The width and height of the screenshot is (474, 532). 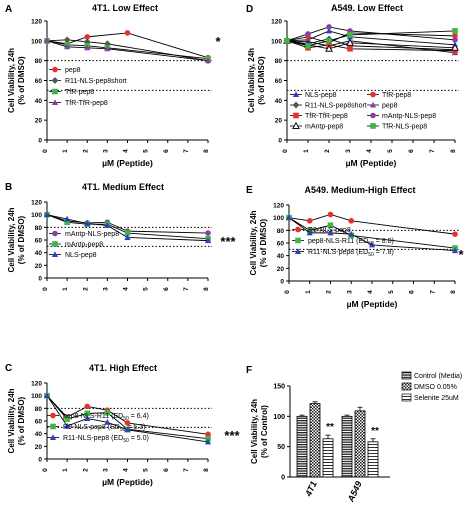 I want to click on y-axis-label: (% of DMSO), so click(x=21, y=80).